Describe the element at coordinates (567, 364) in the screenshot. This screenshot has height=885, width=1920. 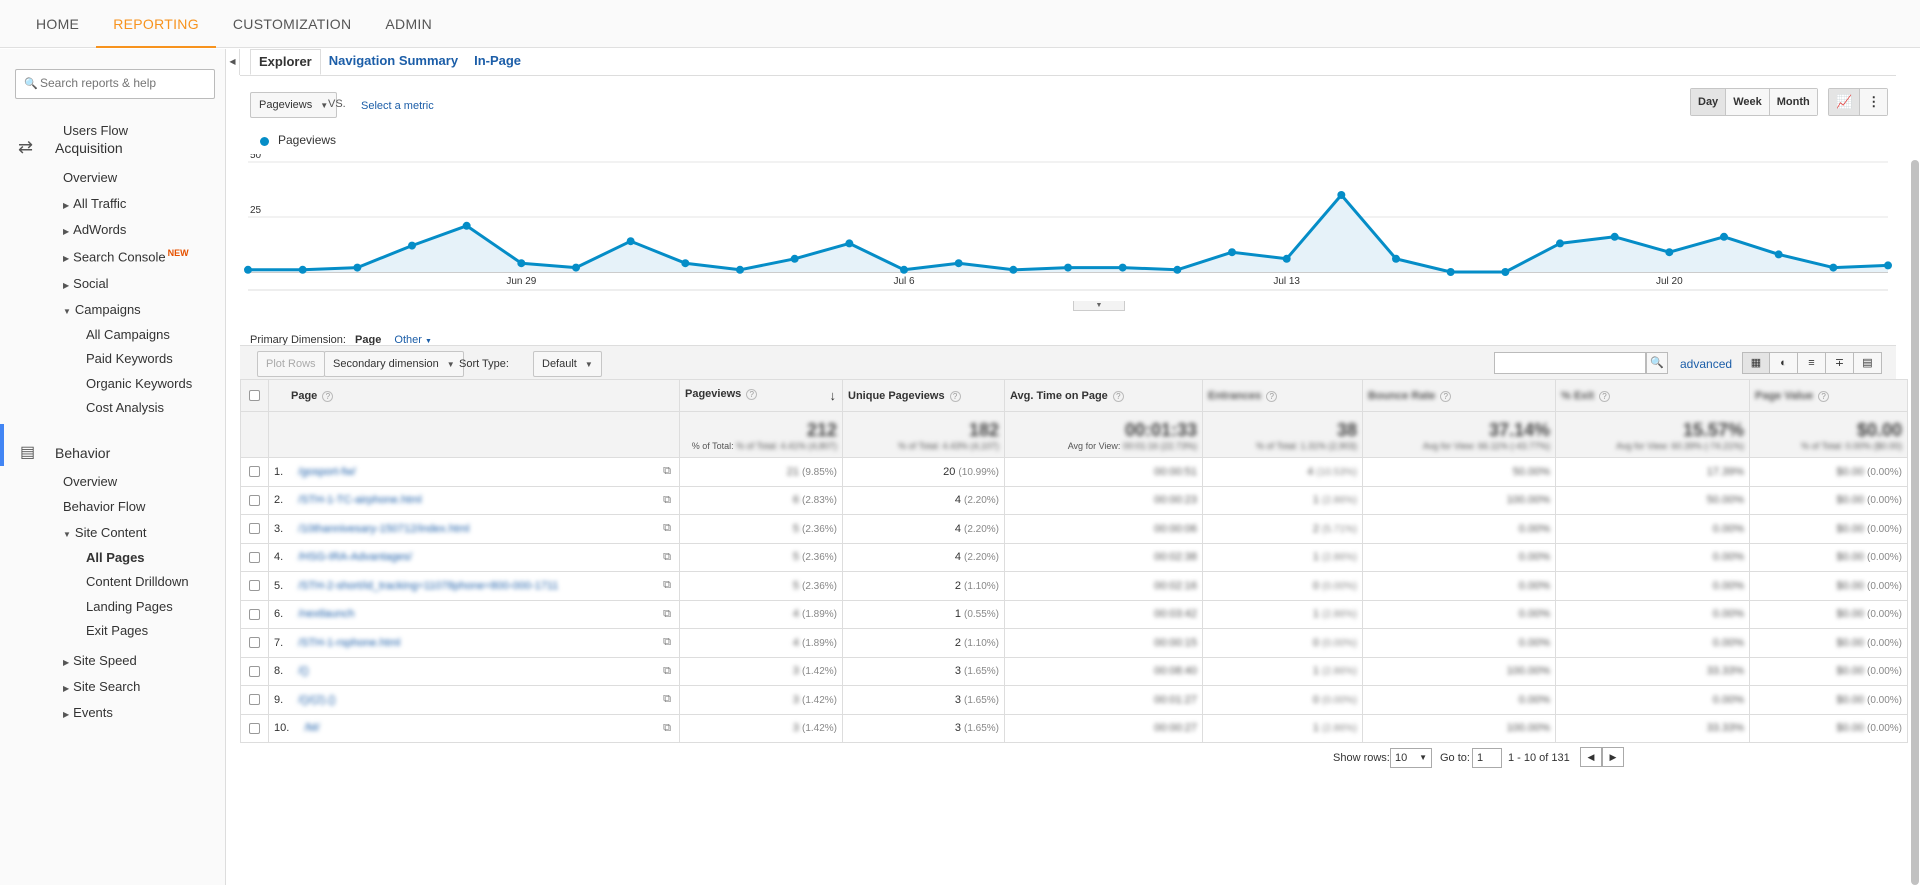
I see `sort-type-dropdown: Default ▼` at that location.